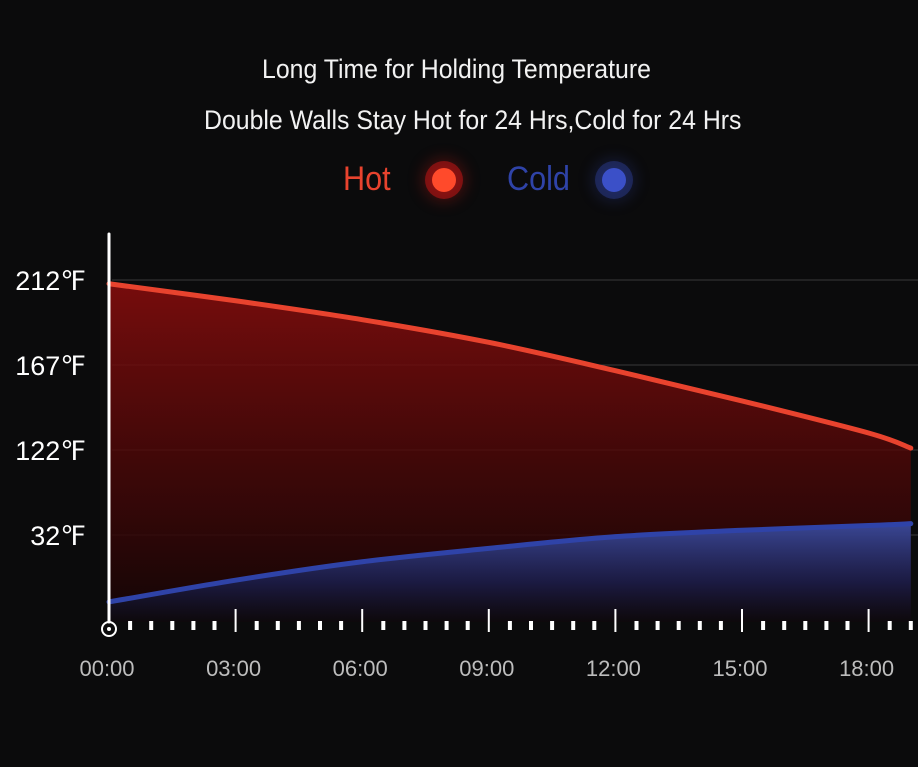  What do you see at coordinates (360, 668) in the screenshot?
I see `x-tick-label: 06:00` at bounding box center [360, 668].